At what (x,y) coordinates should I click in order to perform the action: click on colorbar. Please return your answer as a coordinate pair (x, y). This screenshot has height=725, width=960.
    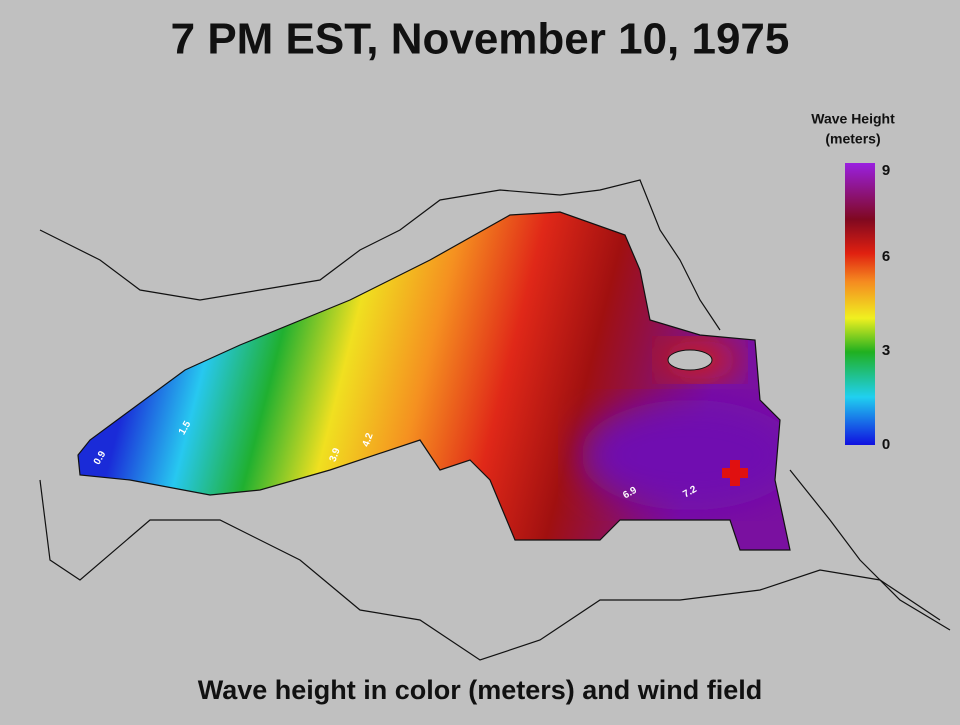
    Looking at the image, I should click on (860, 304).